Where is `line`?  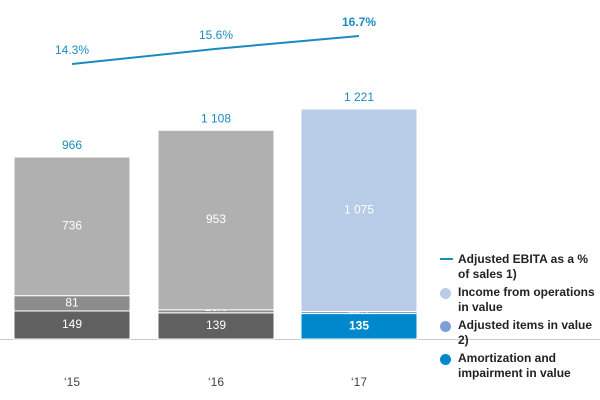
line is located at coordinates (215, 50).